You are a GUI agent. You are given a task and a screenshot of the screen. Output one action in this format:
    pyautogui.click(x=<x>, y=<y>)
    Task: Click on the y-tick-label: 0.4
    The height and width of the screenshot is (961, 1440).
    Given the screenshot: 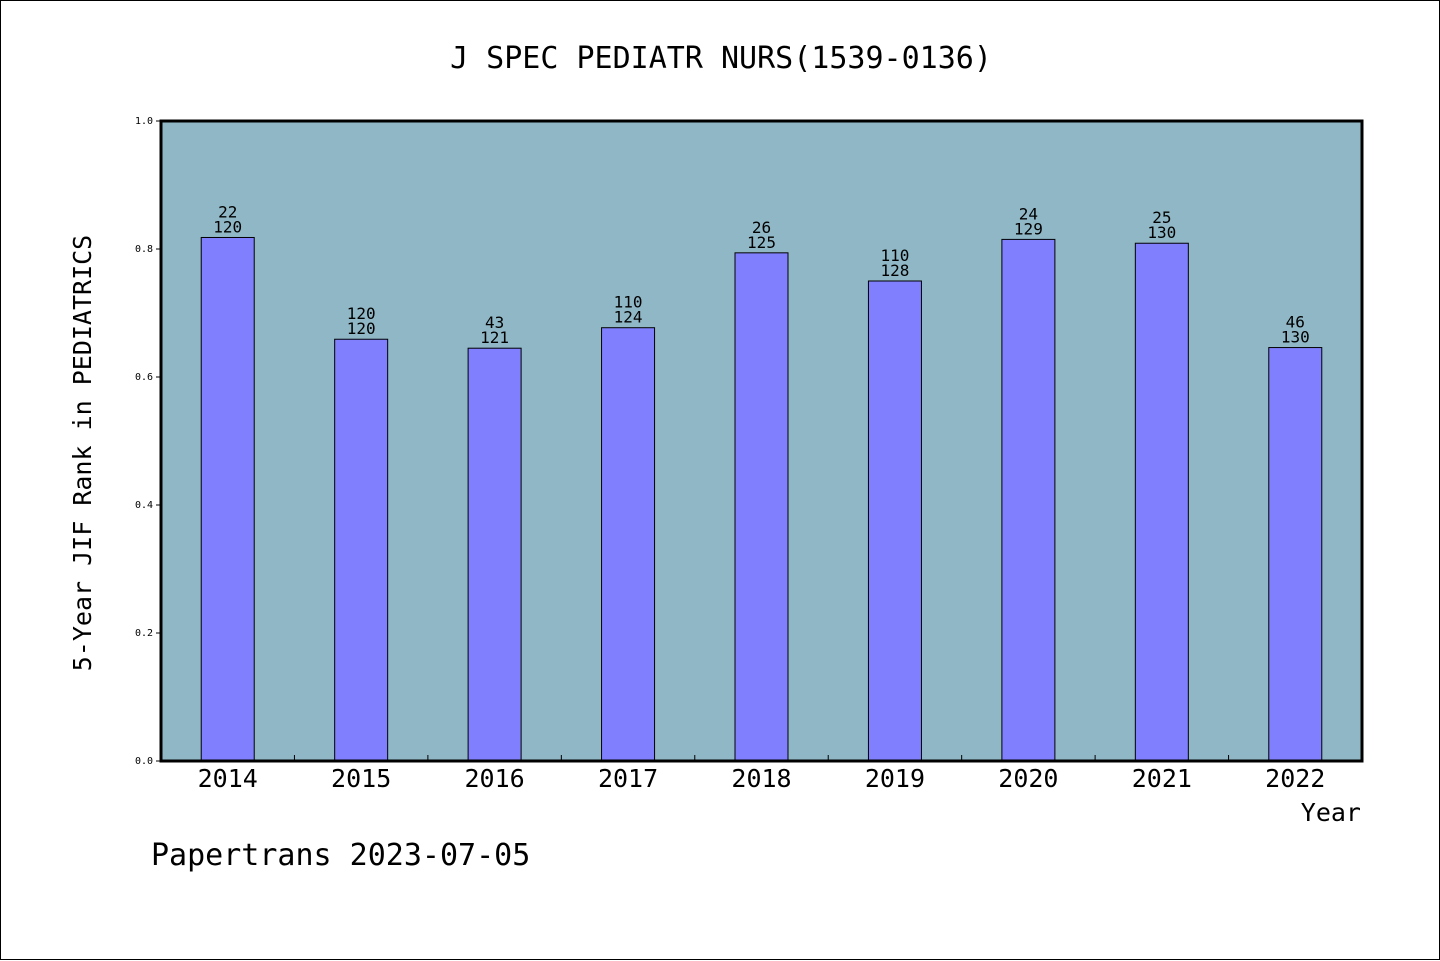 What is the action you would take?
    pyautogui.click(x=144, y=505)
    